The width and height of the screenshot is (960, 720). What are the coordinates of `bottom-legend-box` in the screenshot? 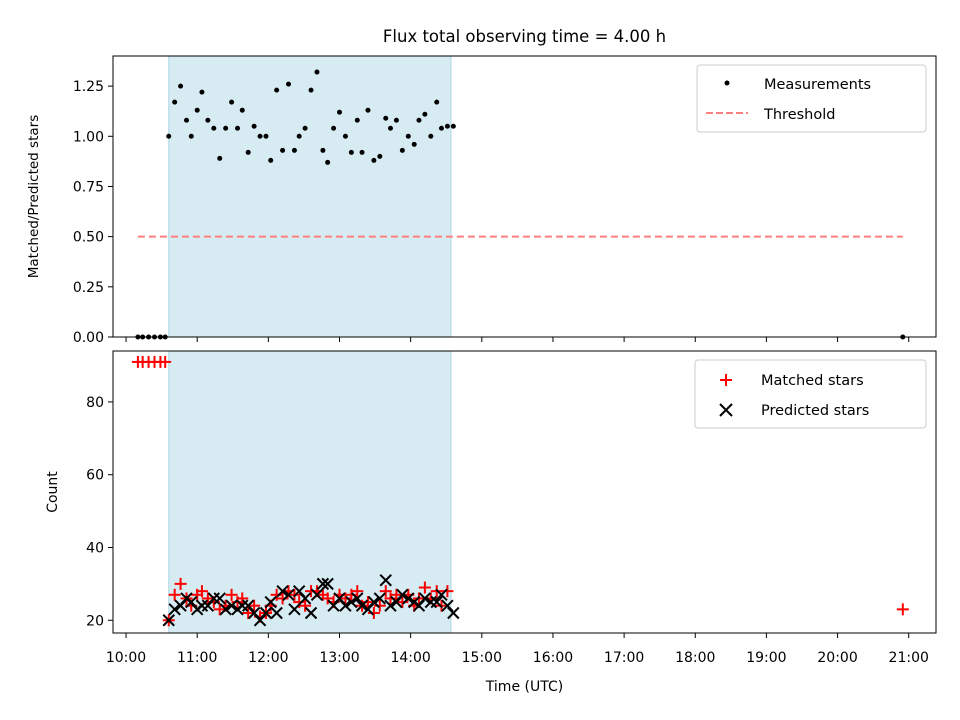 It's located at (810, 394).